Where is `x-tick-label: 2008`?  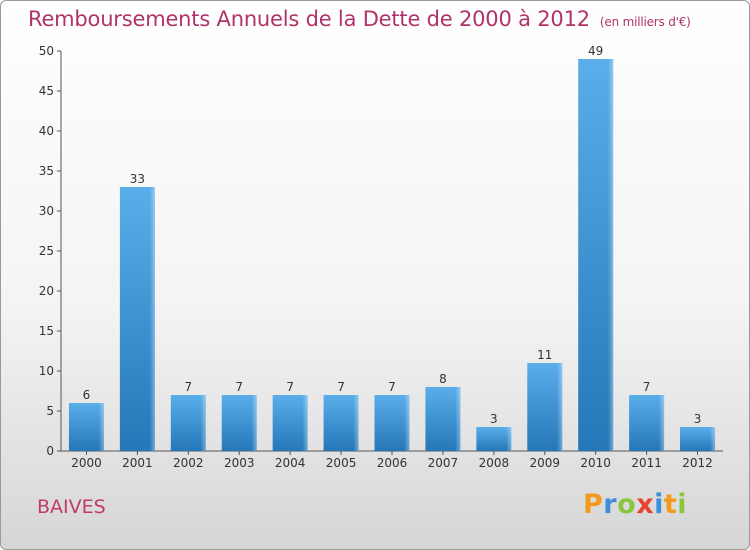 x-tick-label: 2008 is located at coordinates (494, 463).